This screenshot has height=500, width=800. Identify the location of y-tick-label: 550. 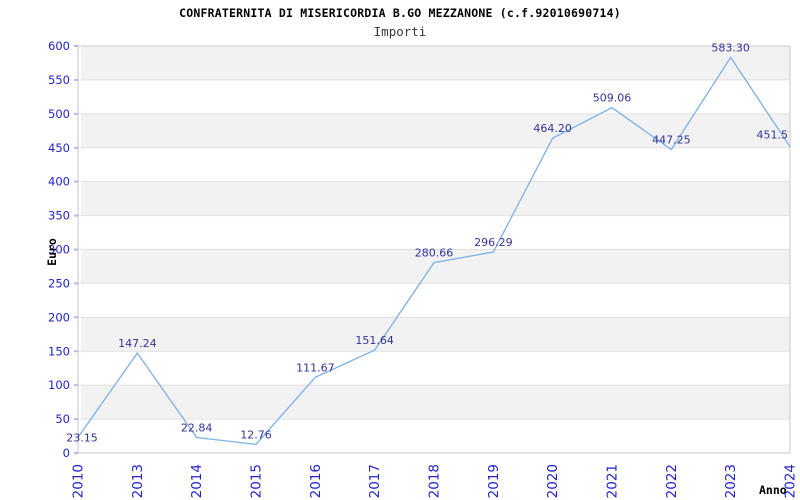
(59, 80).